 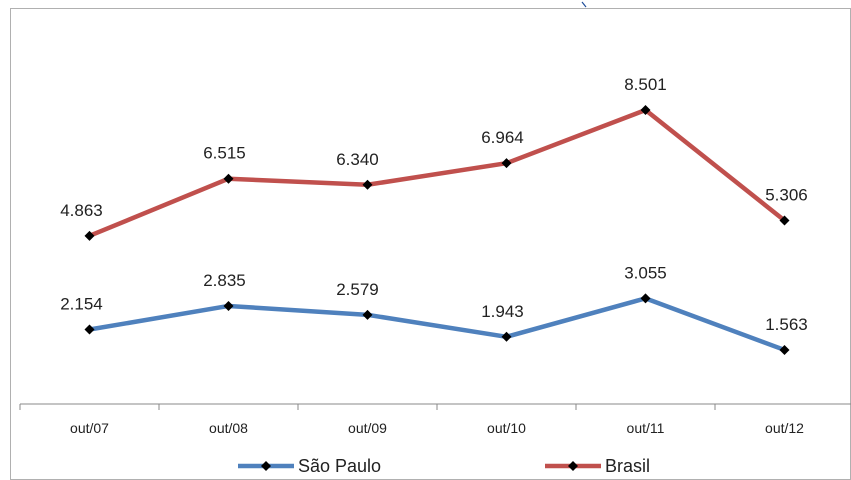 What do you see at coordinates (784, 428) in the screenshot?
I see `x-tick-label: out/12` at bounding box center [784, 428].